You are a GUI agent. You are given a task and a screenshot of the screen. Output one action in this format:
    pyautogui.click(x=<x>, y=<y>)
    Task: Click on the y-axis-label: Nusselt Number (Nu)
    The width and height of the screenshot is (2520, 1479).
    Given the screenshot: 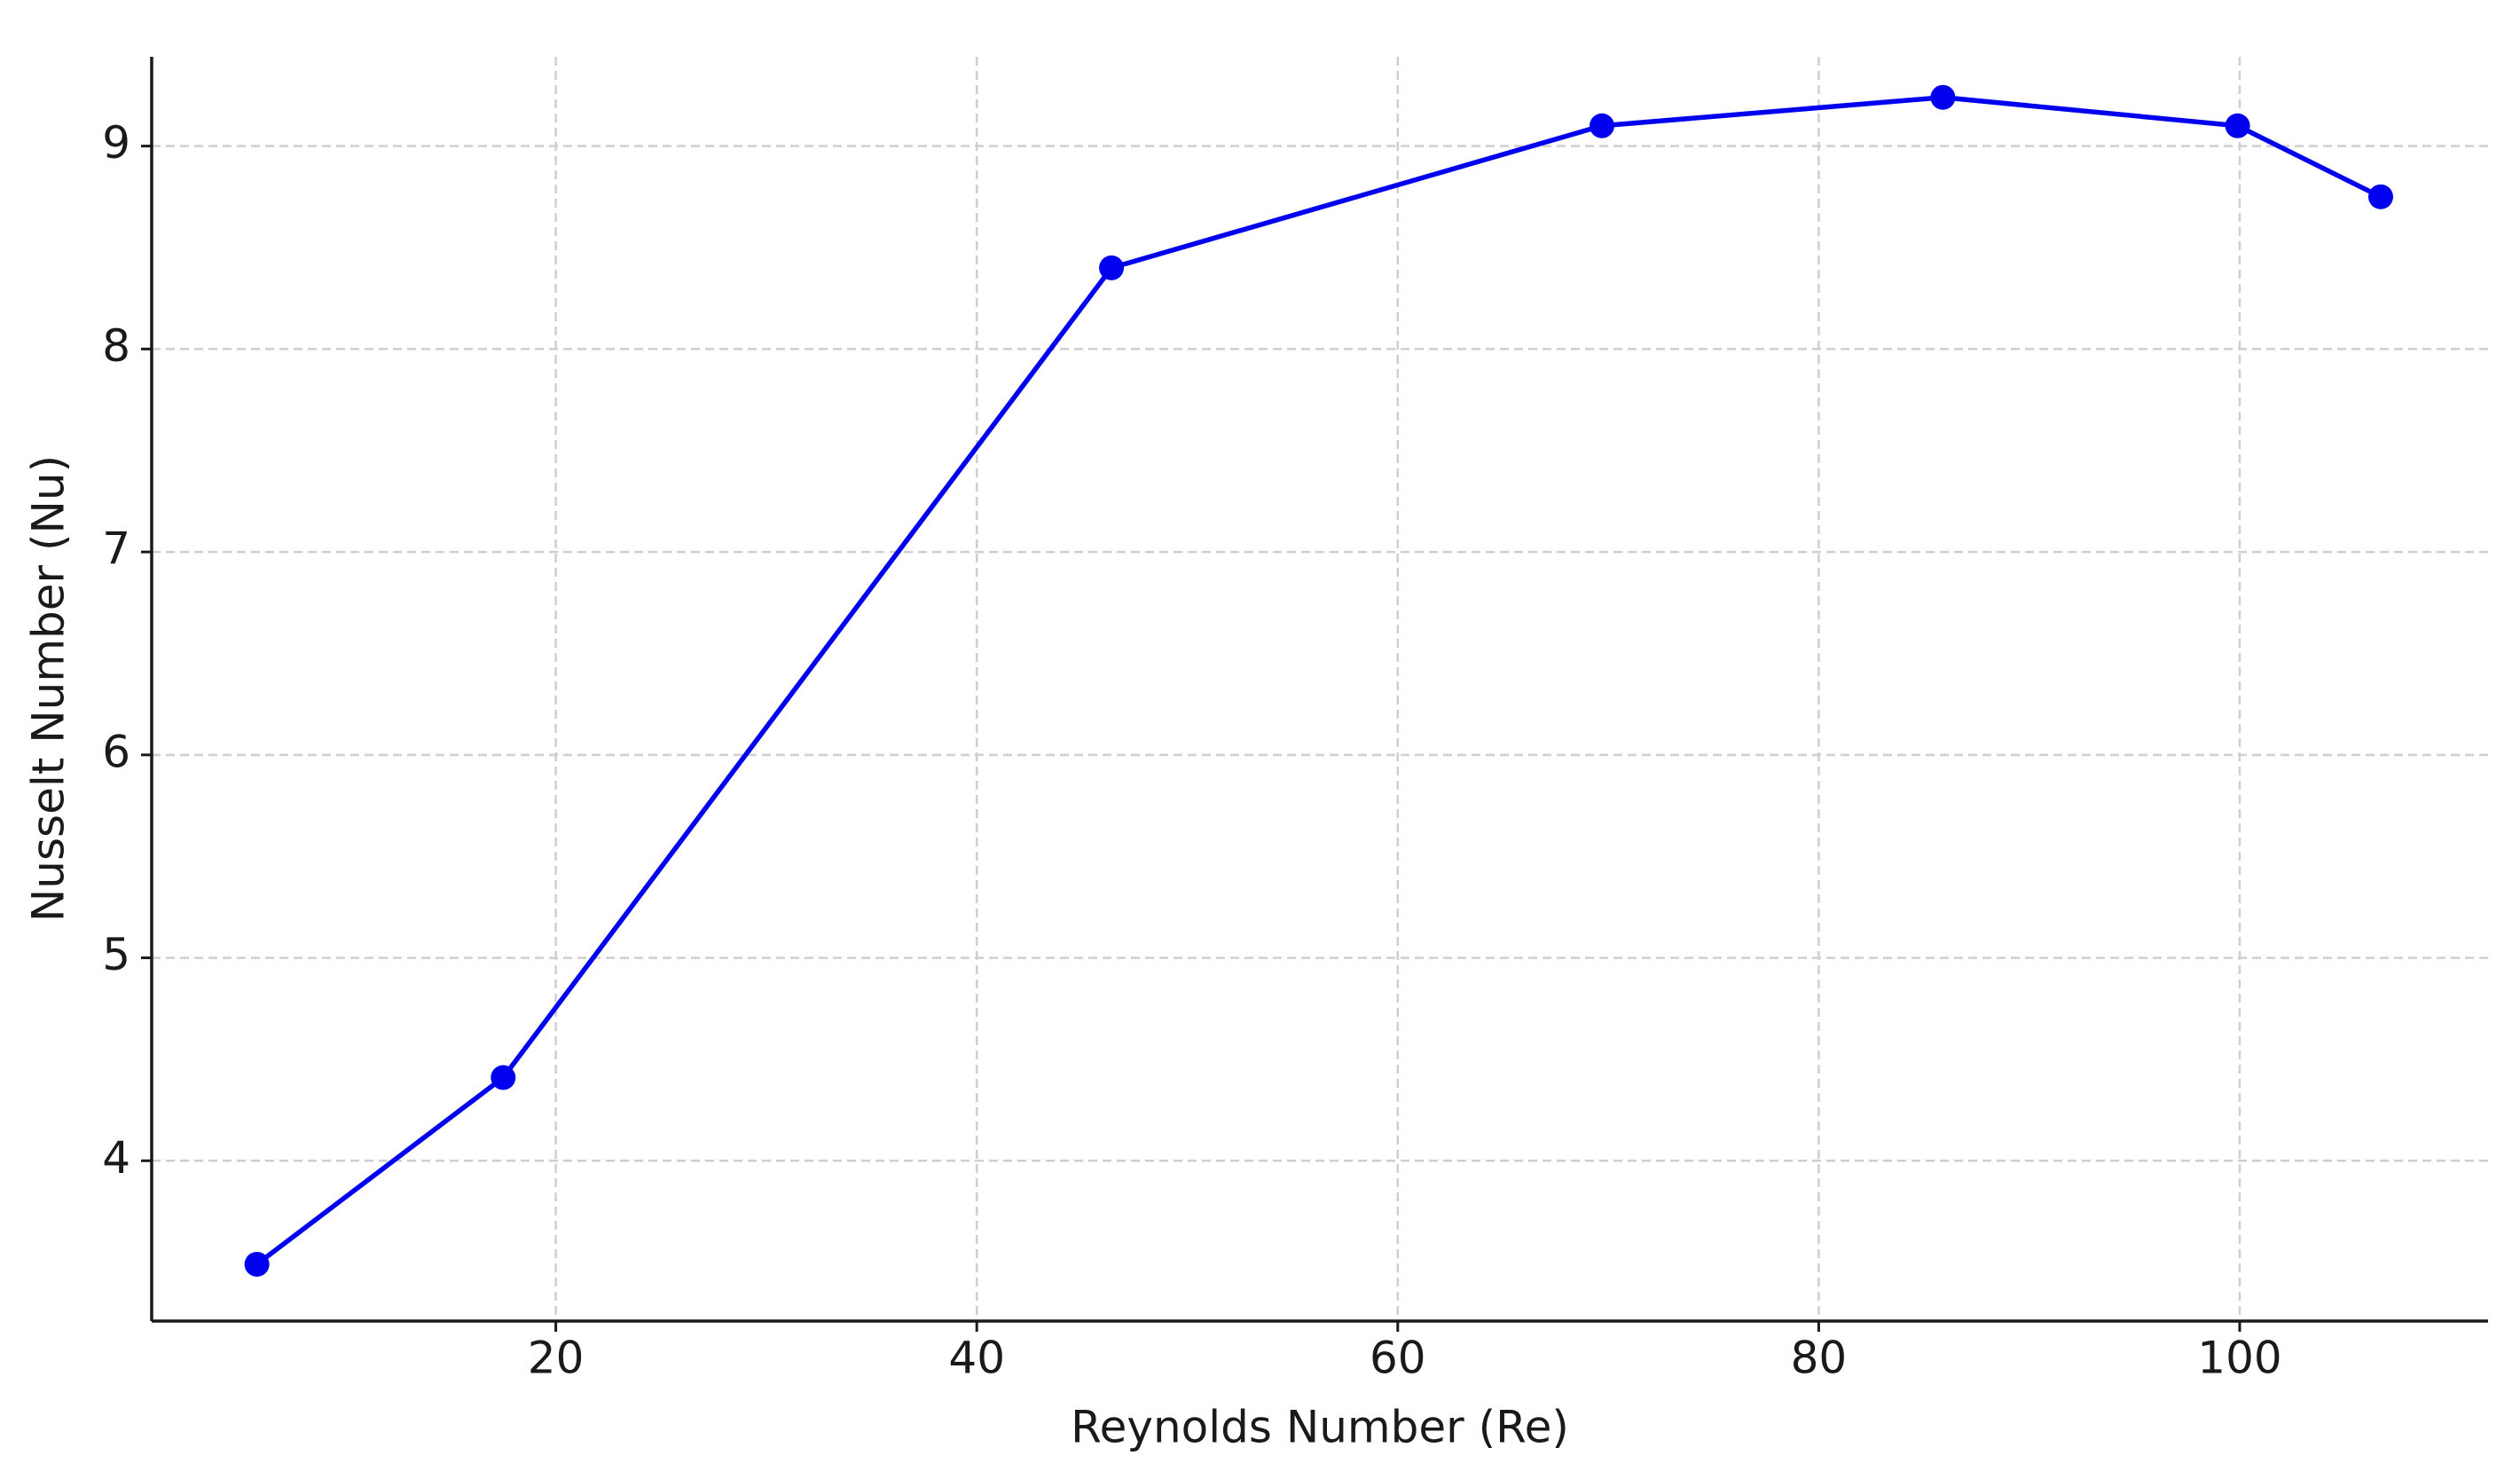 What is the action you would take?
    pyautogui.click(x=49, y=688)
    